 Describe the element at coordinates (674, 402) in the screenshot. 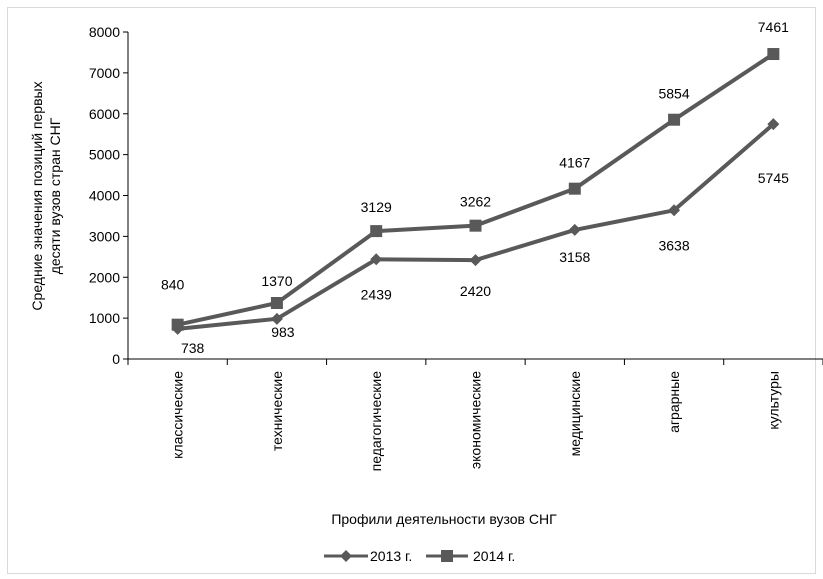

I see `x-tick-label: аграрные` at that location.